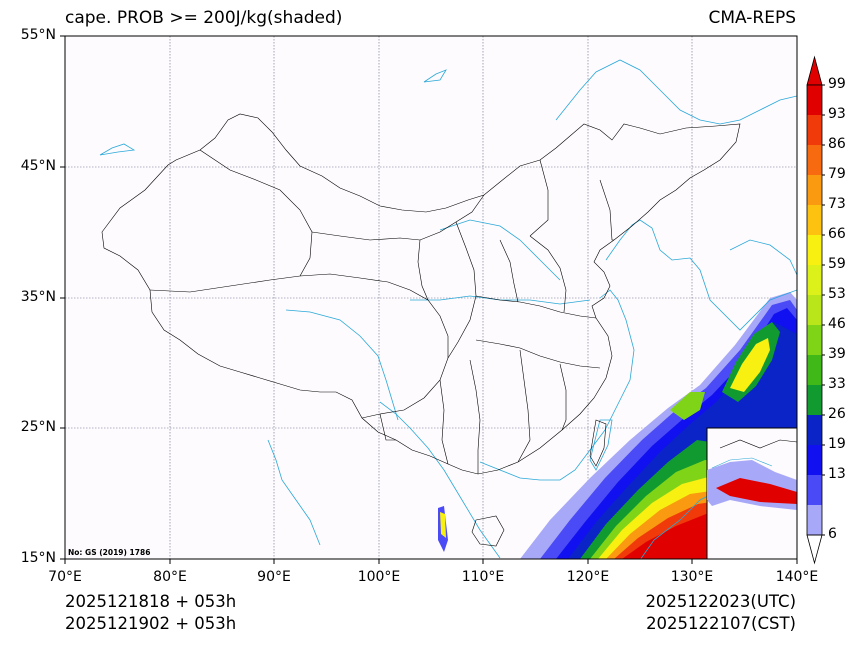 The image size is (860, 647). I want to click on colorbar-max-extend, so click(814, 70).